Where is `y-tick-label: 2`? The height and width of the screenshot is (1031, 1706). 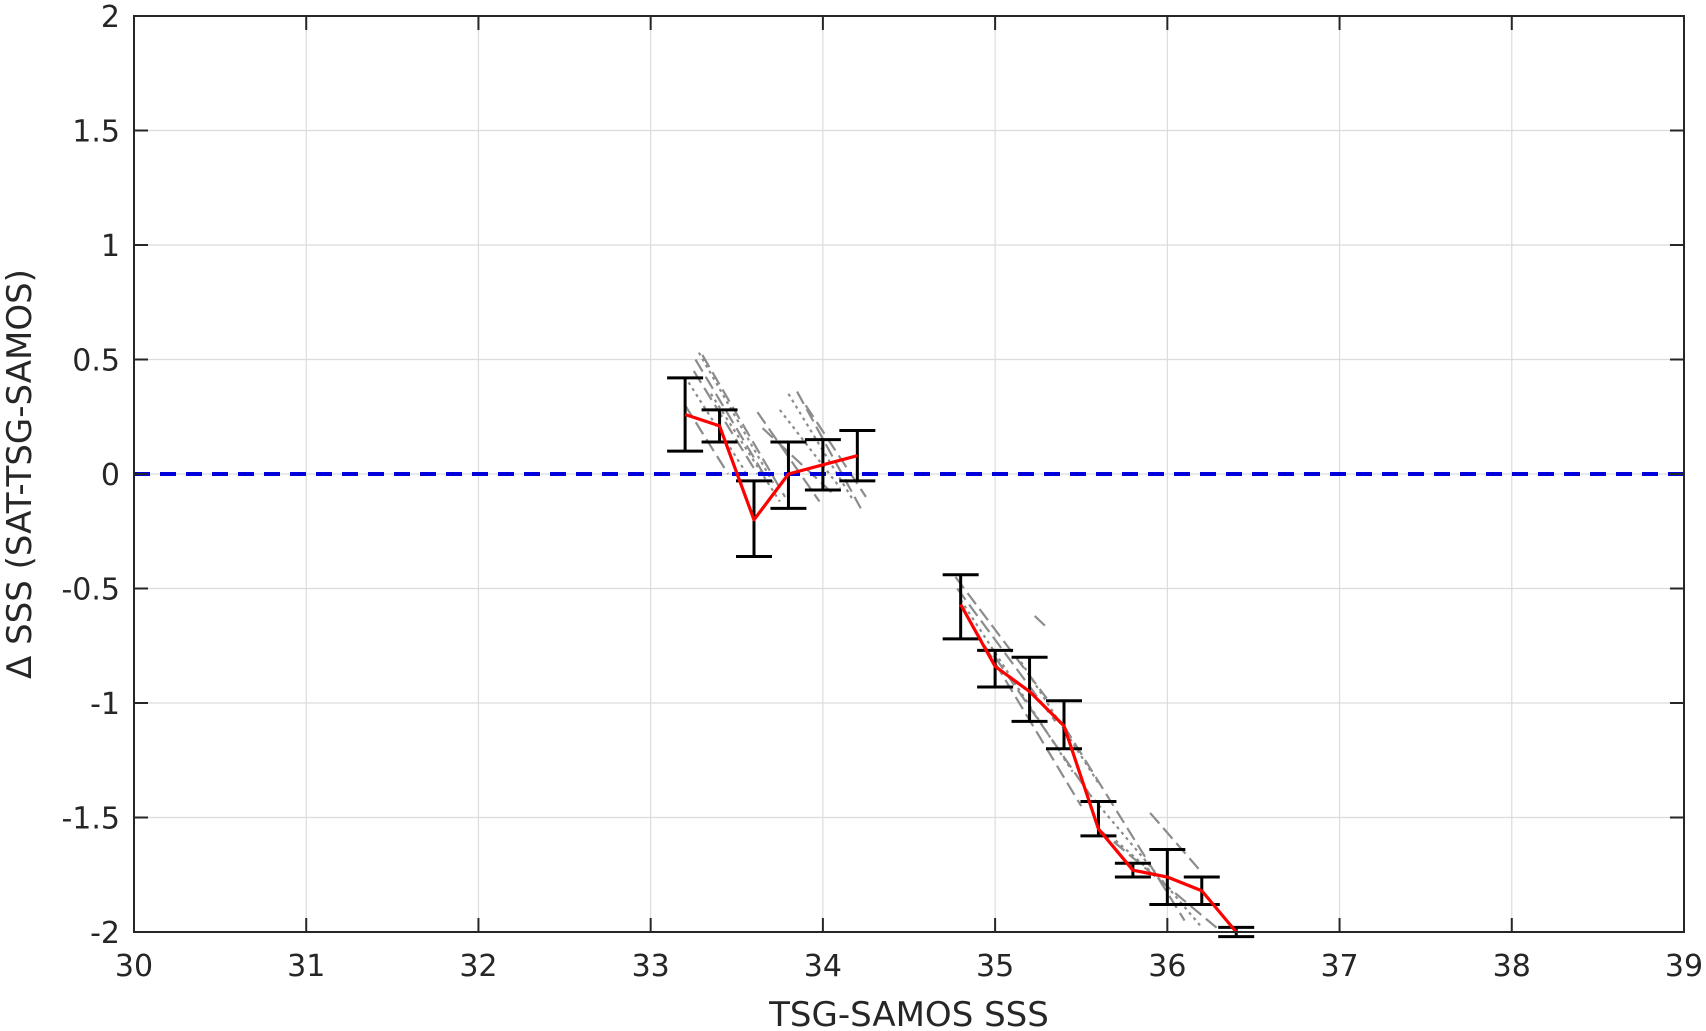 y-tick-label: 2 is located at coordinates (110, 17).